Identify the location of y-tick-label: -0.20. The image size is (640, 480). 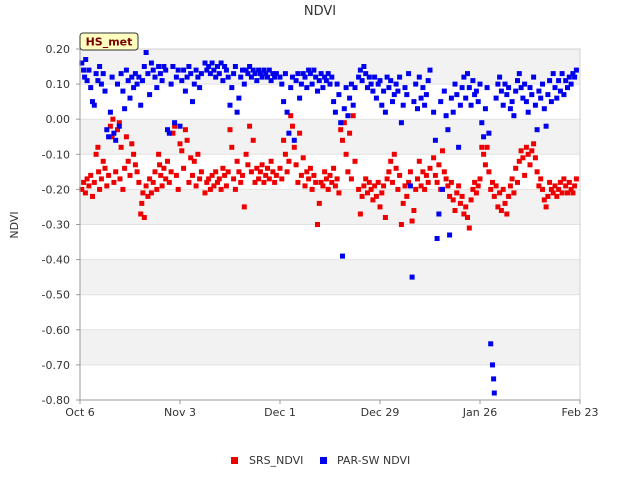
(56, 189).